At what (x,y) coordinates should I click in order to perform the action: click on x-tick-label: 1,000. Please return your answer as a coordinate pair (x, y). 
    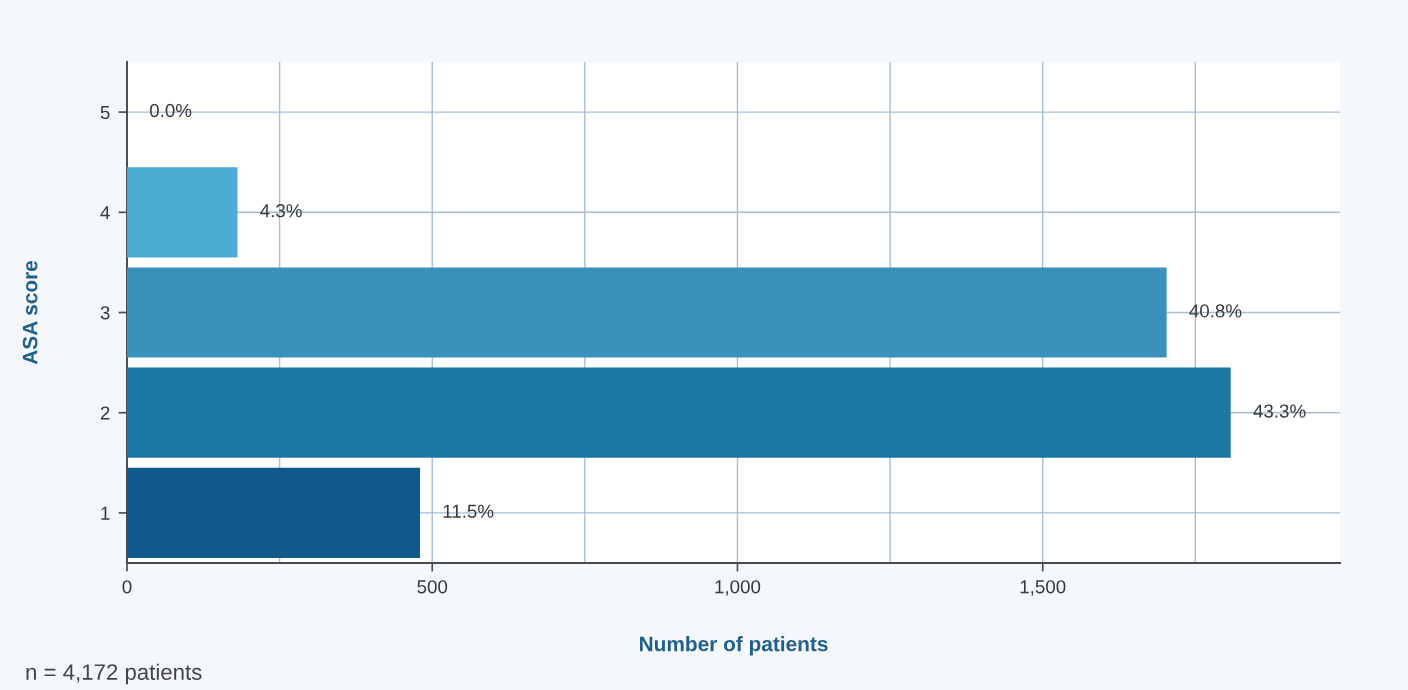
    Looking at the image, I should click on (738, 588).